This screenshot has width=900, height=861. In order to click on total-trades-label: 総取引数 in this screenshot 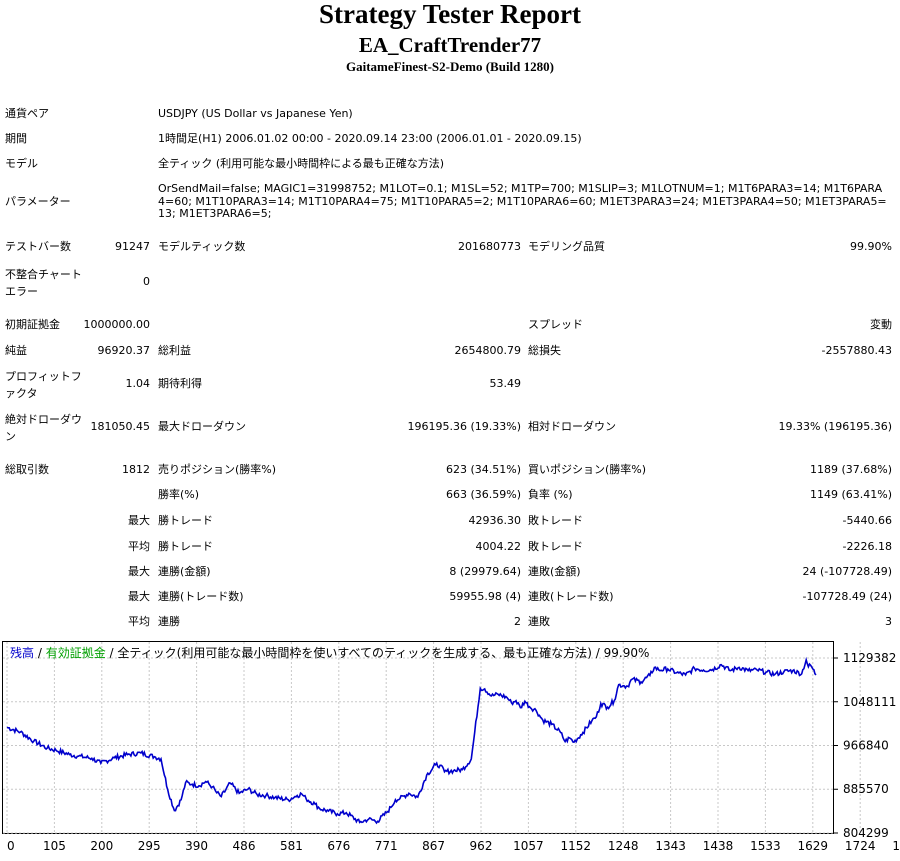, I will do `click(27, 469)`.